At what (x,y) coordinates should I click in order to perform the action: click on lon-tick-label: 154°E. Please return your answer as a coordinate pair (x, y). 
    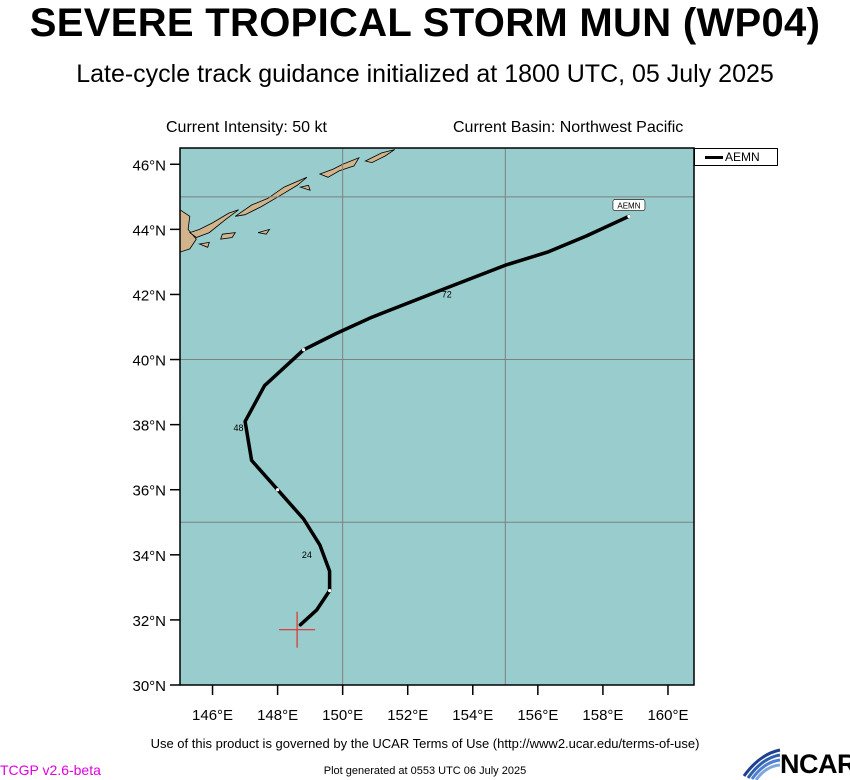
    Looking at the image, I should click on (472, 715).